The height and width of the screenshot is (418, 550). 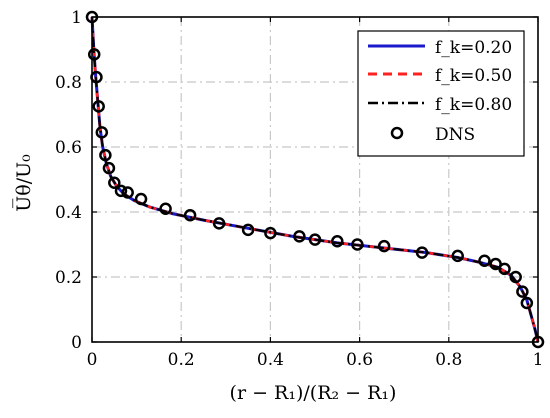 What do you see at coordinates (24, 183) in the screenshot?
I see `y-axis-label: U̅θ/U₀` at bounding box center [24, 183].